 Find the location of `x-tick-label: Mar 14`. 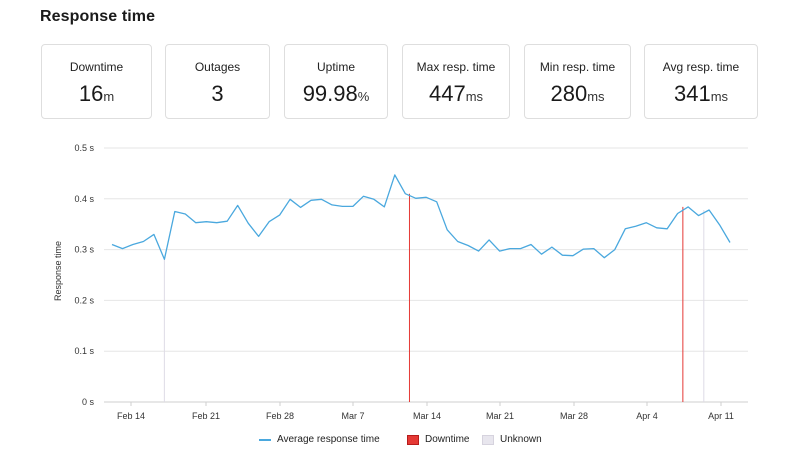

x-tick-label: Mar 14 is located at coordinates (427, 416).